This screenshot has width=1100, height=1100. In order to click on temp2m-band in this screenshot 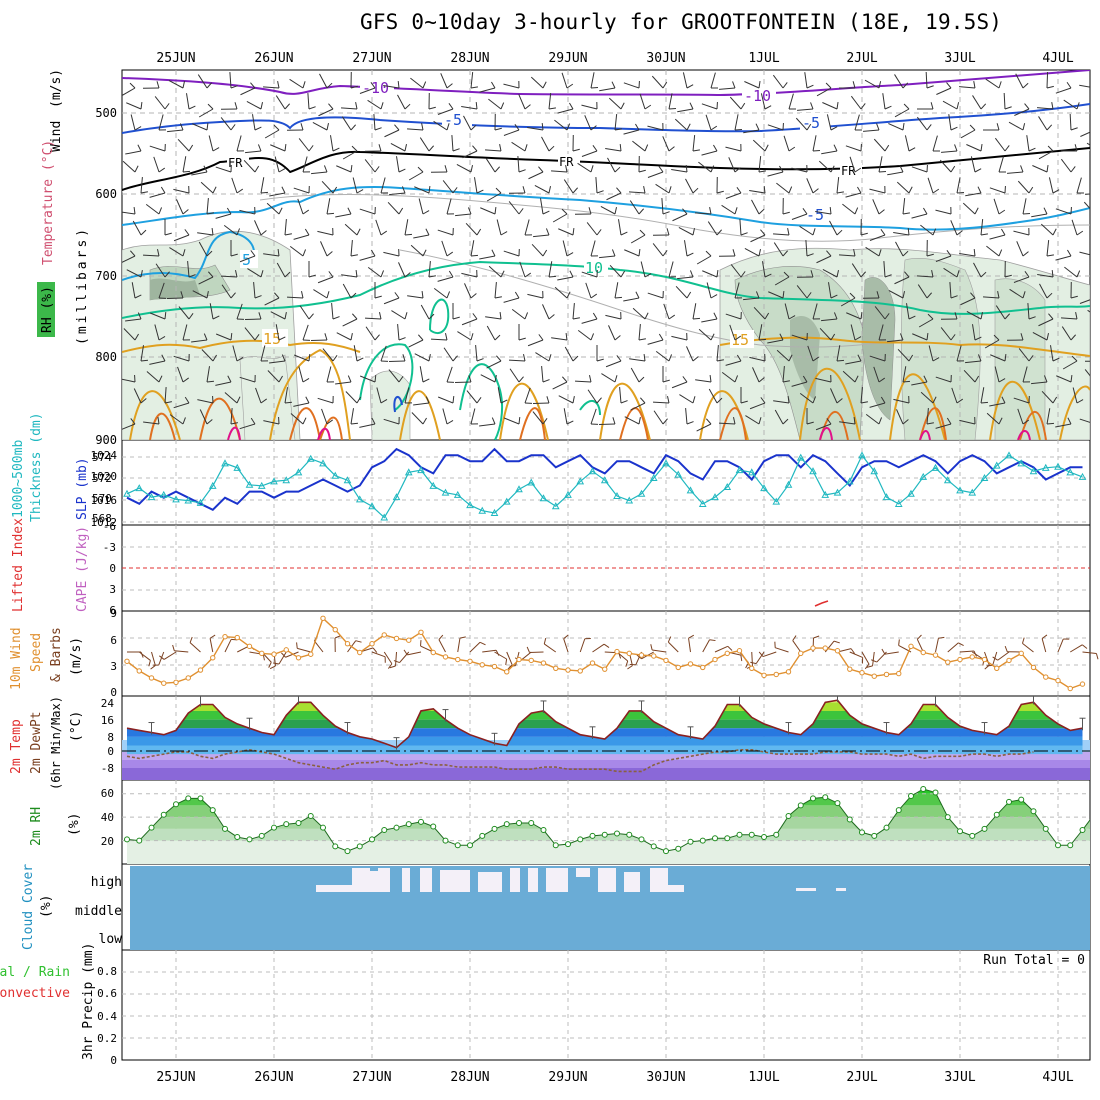, I will do `click(616, 706)`.